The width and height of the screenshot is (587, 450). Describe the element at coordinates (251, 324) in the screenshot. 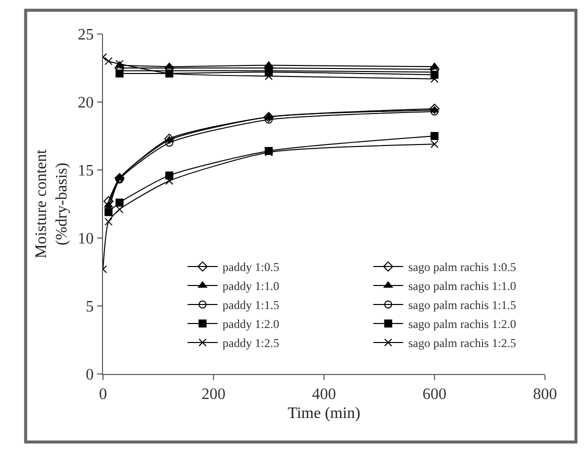

I see `legend-label: paddy 1:2.0` at that location.